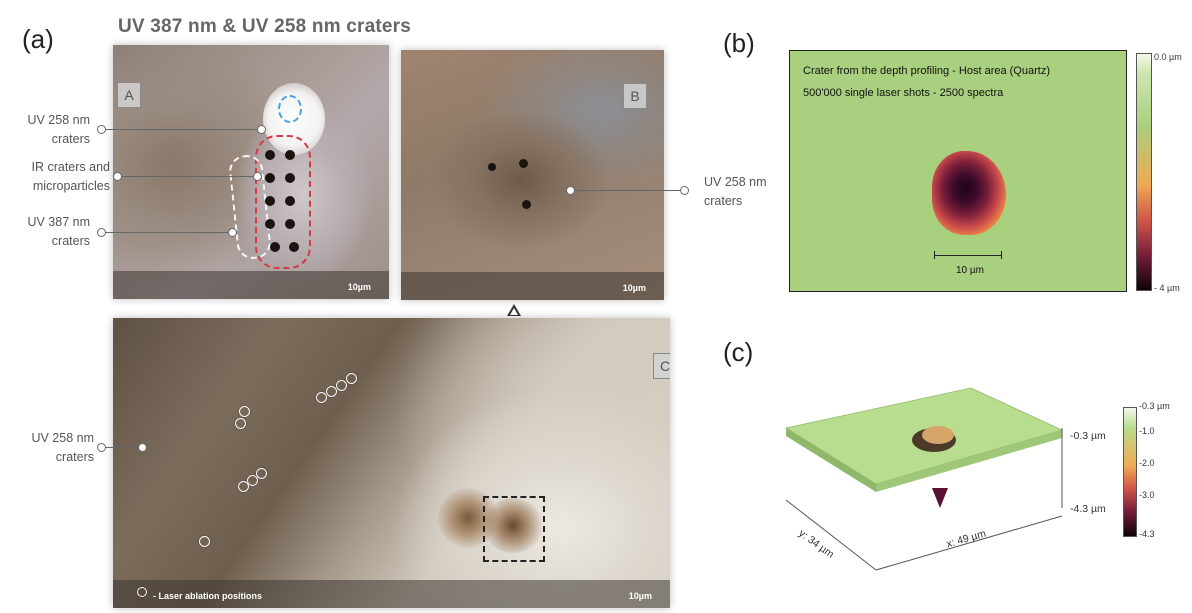 Image resolution: width=1192 pixels, height=613 pixels. What do you see at coordinates (56, 448) in the screenshot?
I see `callout-uv258-c: UV 258 nm craters` at bounding box center [56, 448].